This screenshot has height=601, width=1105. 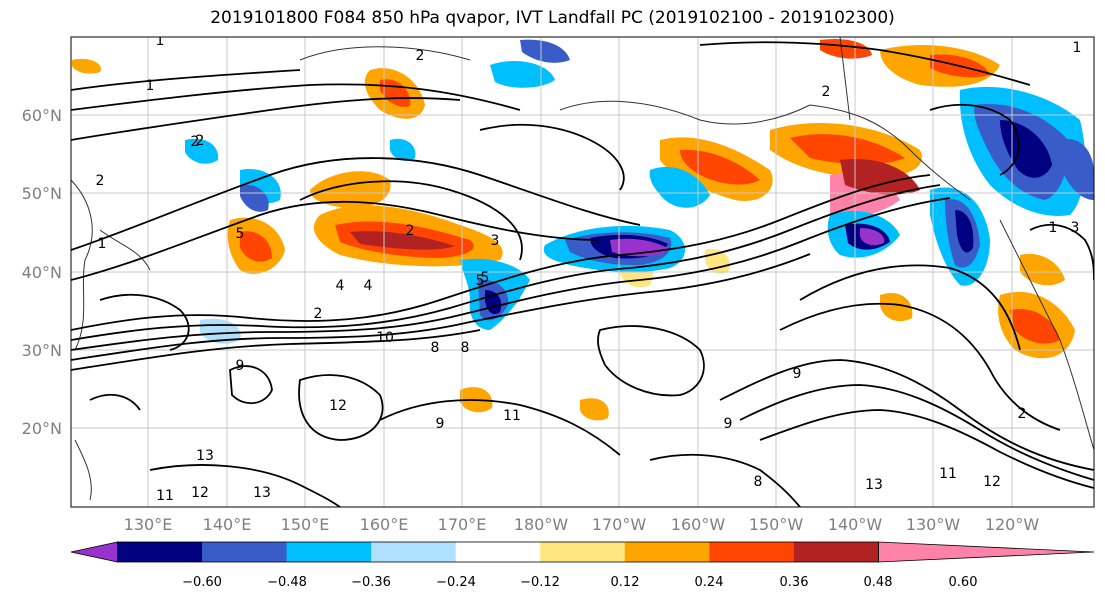 What do you see at coordinates (698, 524) in the screenshot?
I see `lon-label: 160°W` at bounding box center [698, 524].